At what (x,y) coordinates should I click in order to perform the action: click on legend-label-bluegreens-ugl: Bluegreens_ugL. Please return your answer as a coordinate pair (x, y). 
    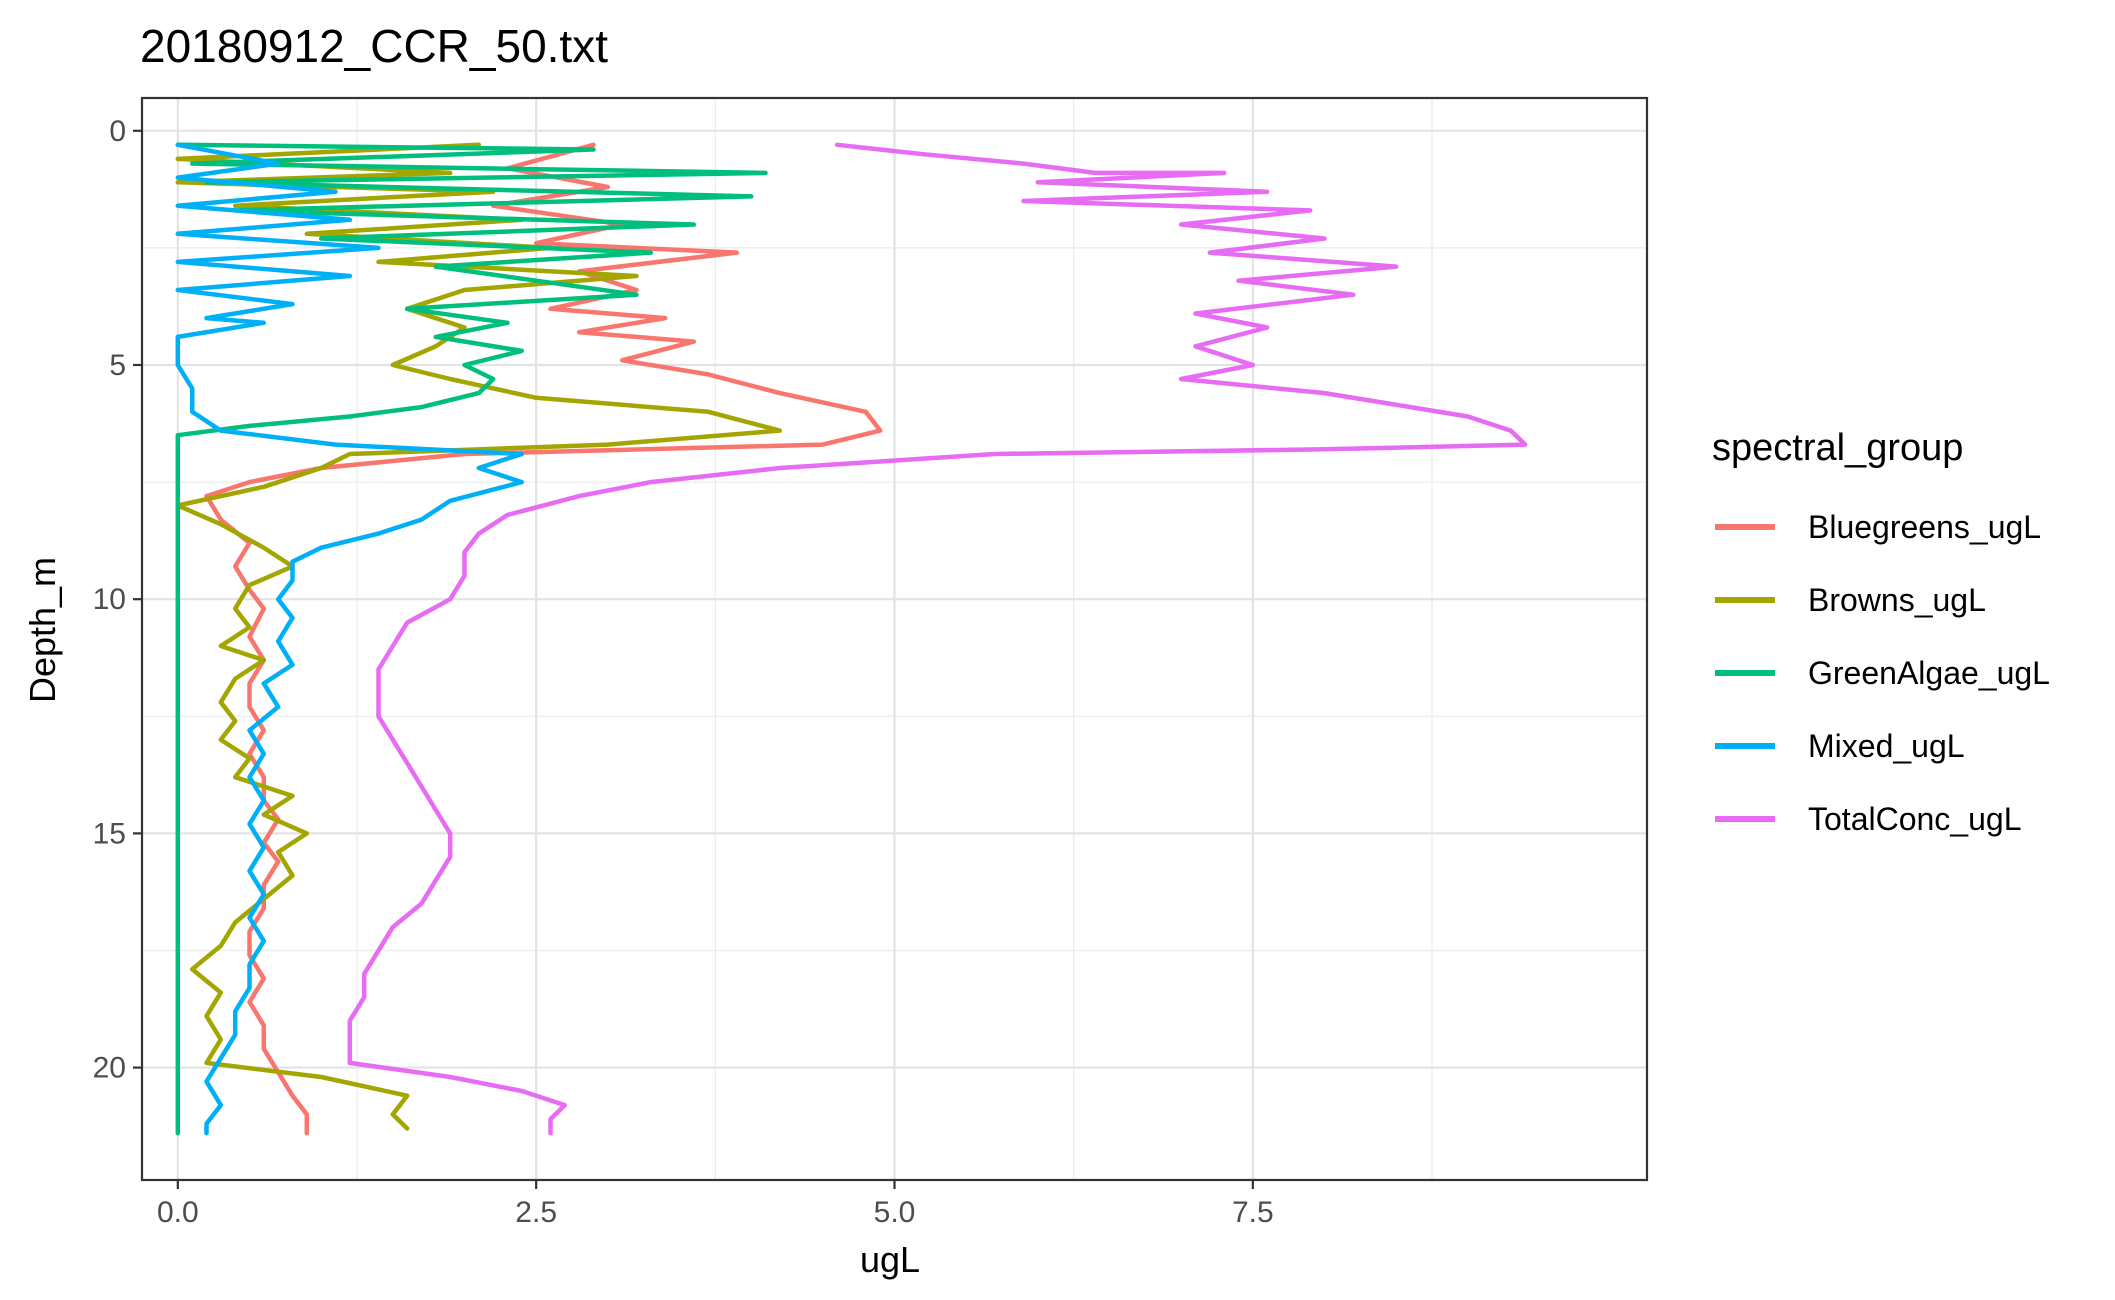
    Looking at the image, I should click on (1924, 527).